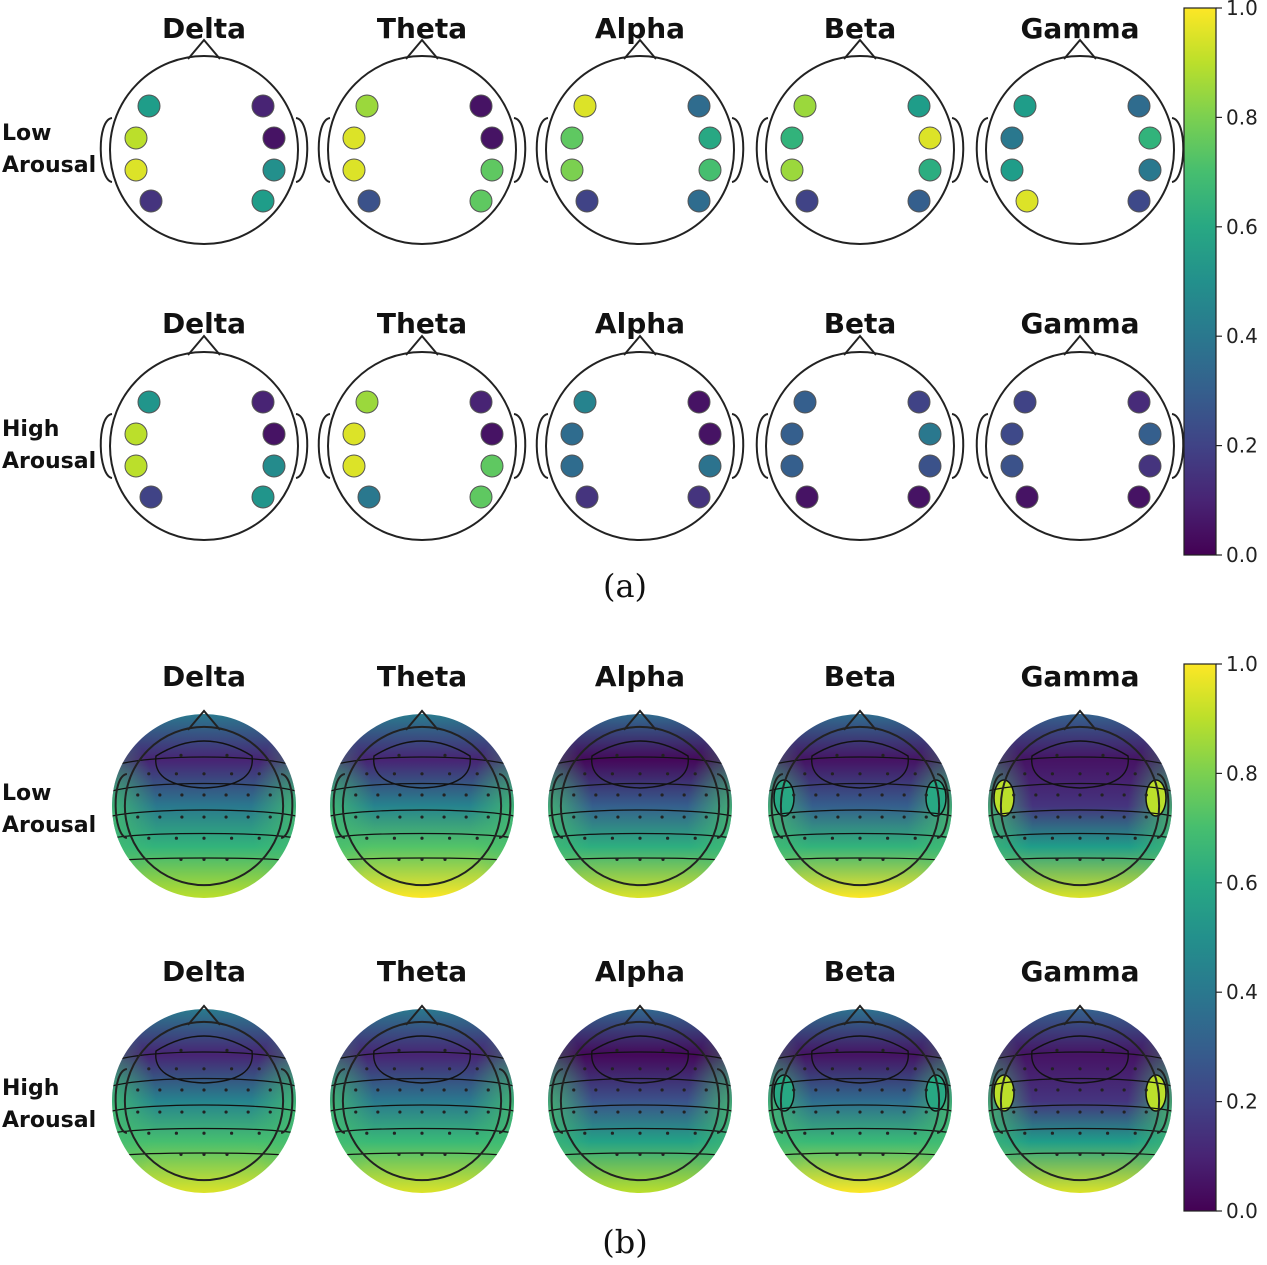 The width and height of the screenshot is (1267, 1265). What do you see at coordinates (624, 1242) in the screenshot?
I see `panel-label-b: (b)` at bounding box center [624, 1242].